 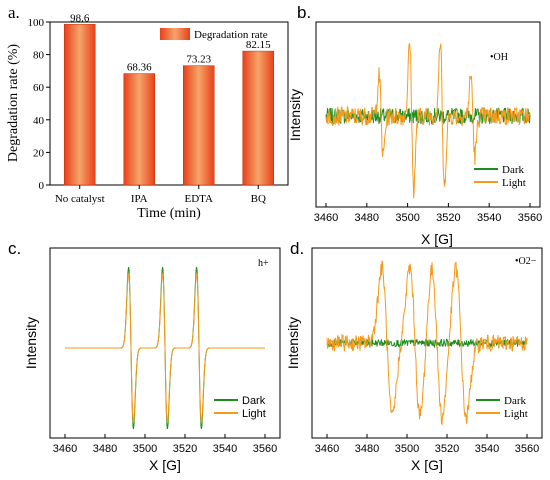 I want to click on panel-a-x-axis-title: Time (min), so click(x=169, y=213).